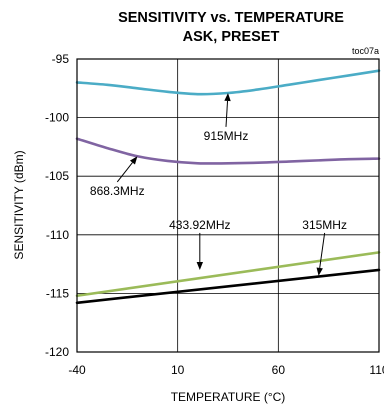 The height and width of the screenshot is (406, 384). I want to click on annotation-arrowhead-915mhz, so click(227, 97).